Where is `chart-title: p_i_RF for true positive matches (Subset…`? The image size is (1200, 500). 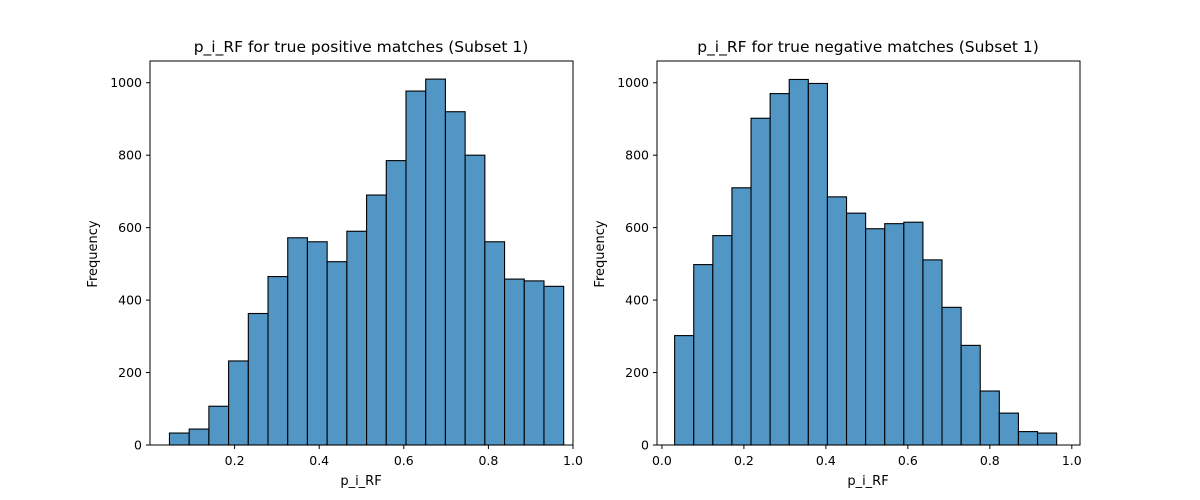 chart-title: p_i_RF for true positive matches (Subset… is located at coordinates (361, 47).